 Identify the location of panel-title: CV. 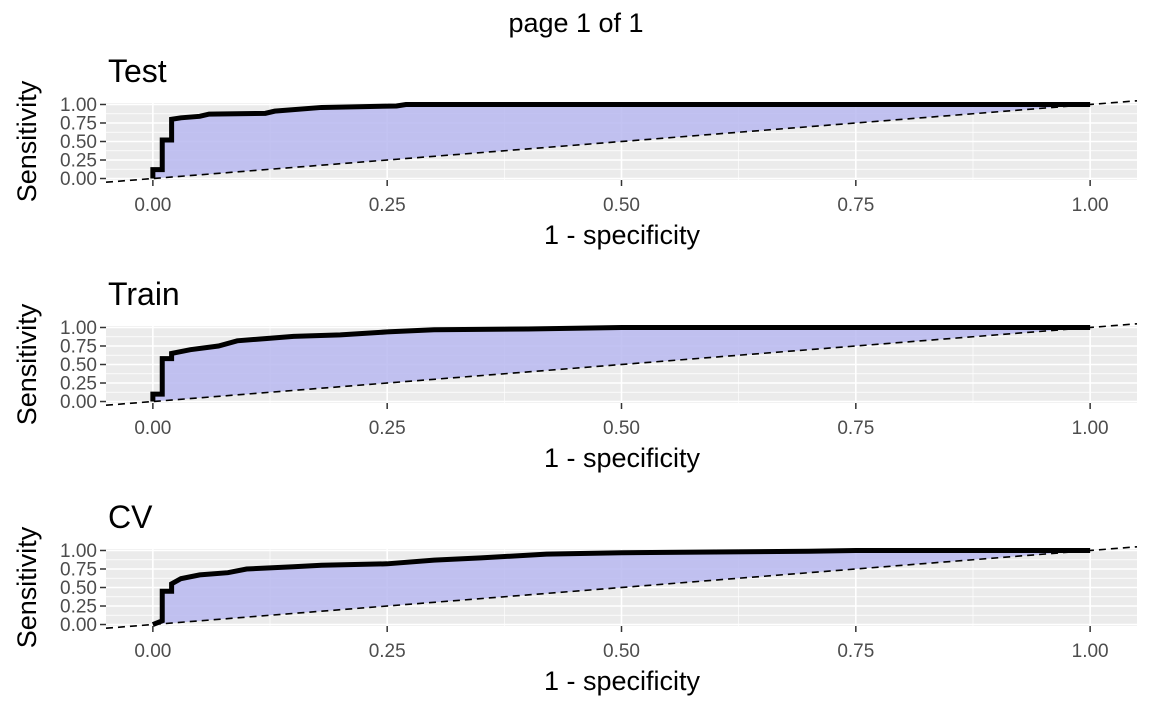
(130, 517).